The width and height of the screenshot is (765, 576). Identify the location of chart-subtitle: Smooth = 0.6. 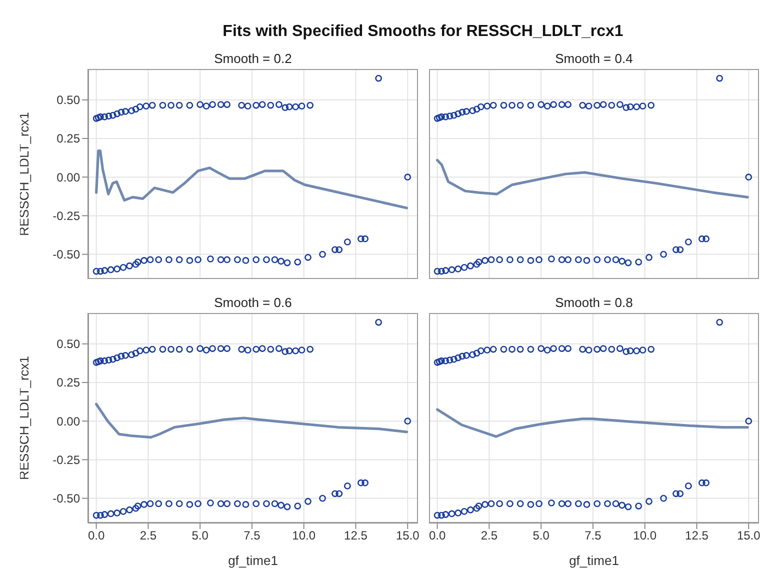
(253, 303).